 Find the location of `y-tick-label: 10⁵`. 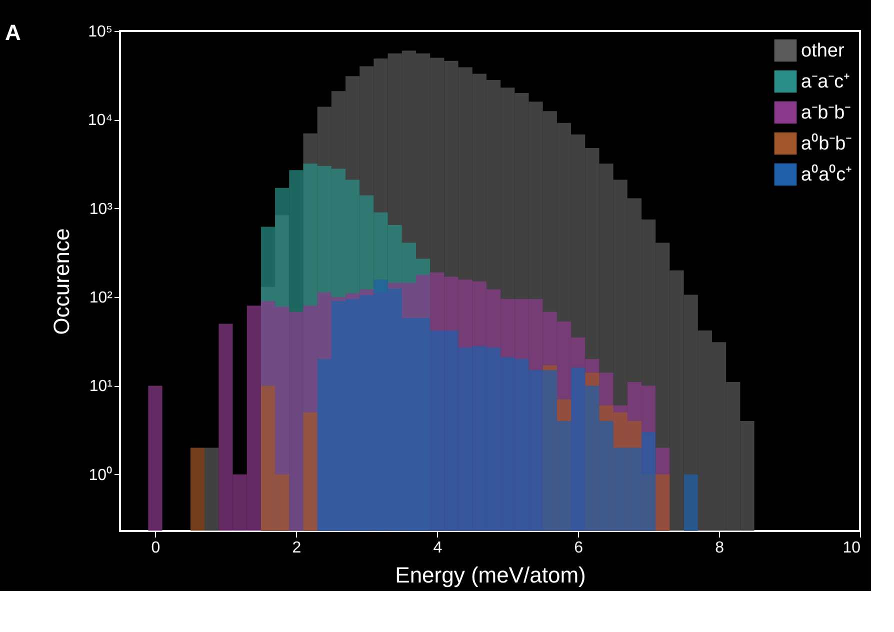

y-tick-label: 10⁵ is located at coordinates (100, 32).